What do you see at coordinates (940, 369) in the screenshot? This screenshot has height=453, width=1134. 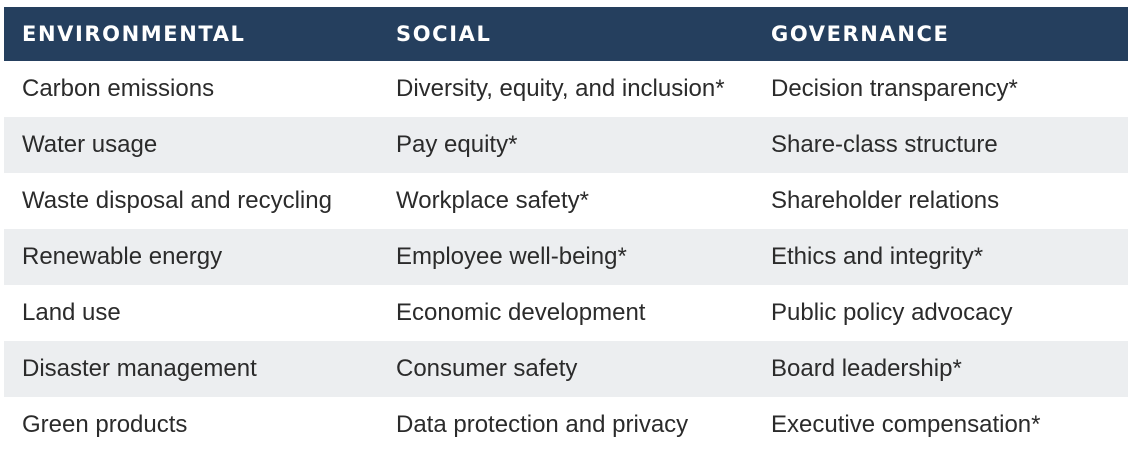 I see `governance-cell: Board leadership*` at bounding box center [940, 369].